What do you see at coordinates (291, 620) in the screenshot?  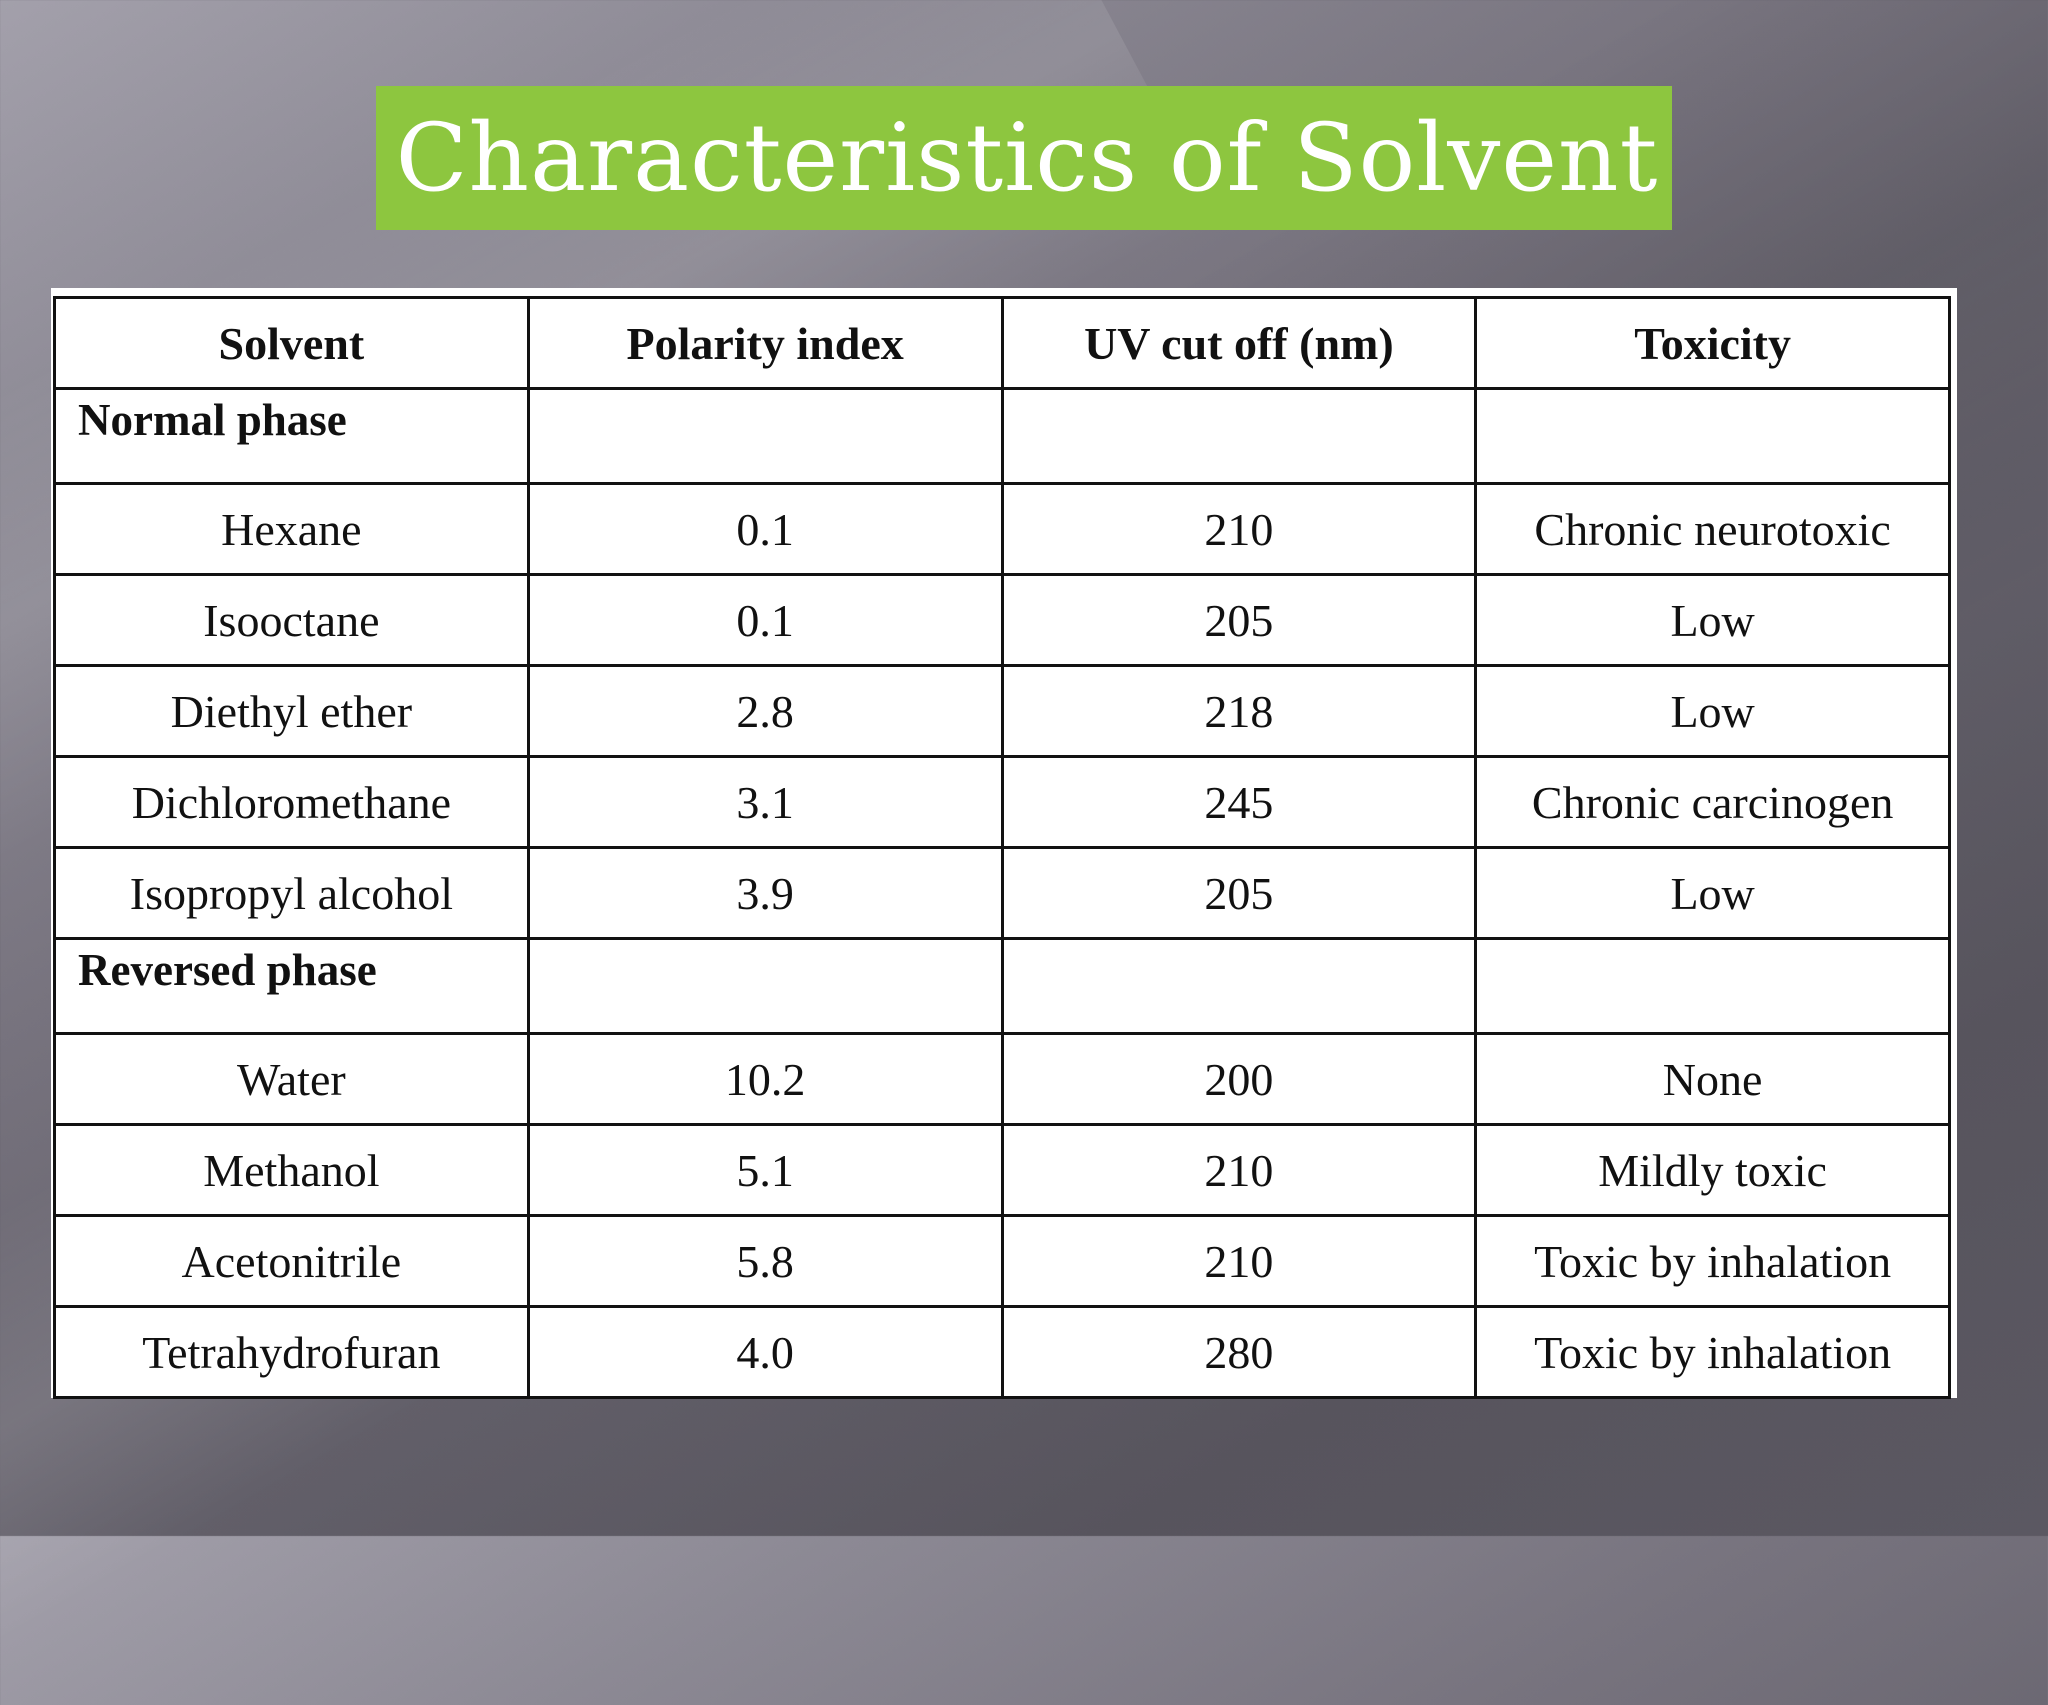 I see `solvent-cell: Isooctane` at bounding box center [291, 620].